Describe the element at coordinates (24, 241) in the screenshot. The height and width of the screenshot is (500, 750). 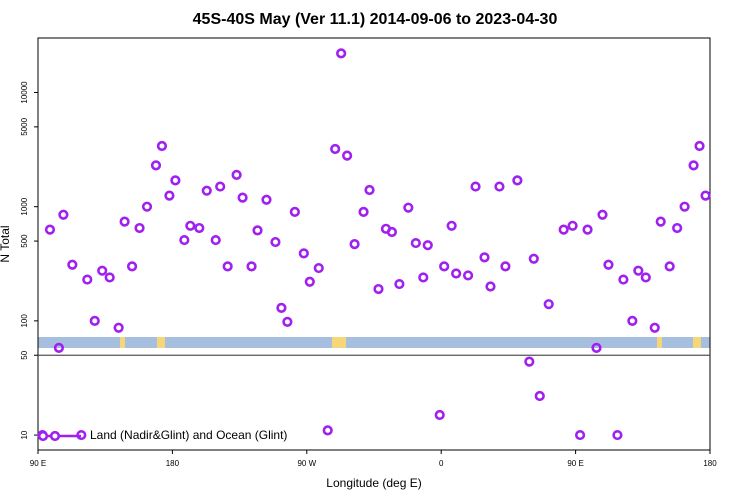
I see `y-tick-label: 500` at that location.